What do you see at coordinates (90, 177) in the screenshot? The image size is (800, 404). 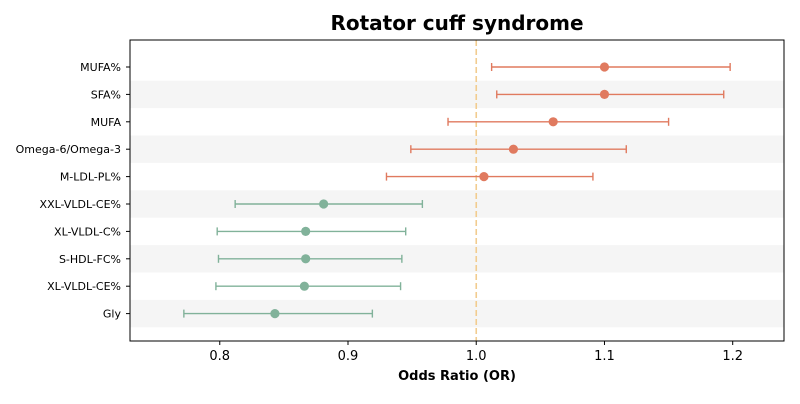 I see `y-tick-label: M-LDL-PL%` at bounding box center [90, 177].